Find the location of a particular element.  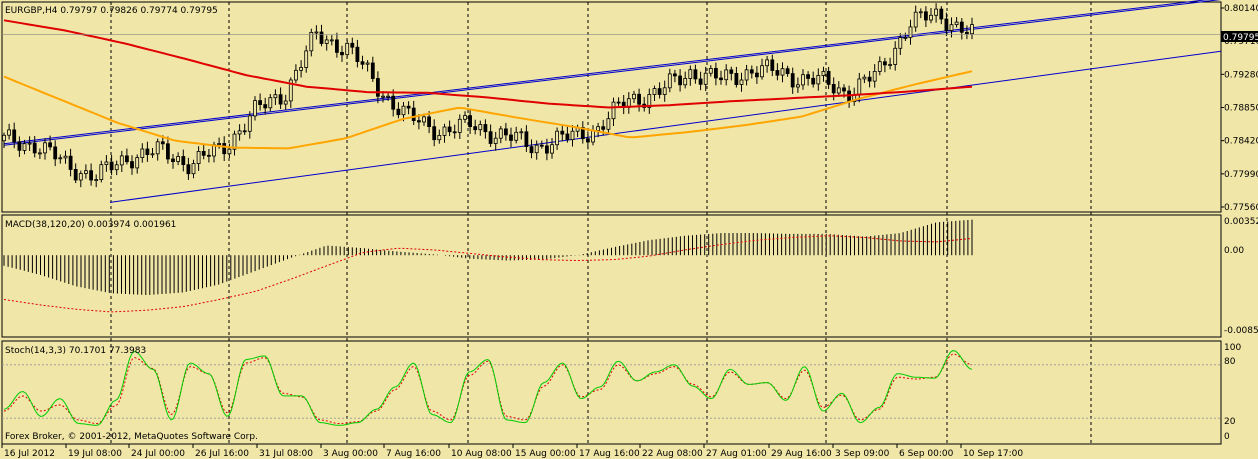

stoch-main-line is located at coordinates (488, 388).